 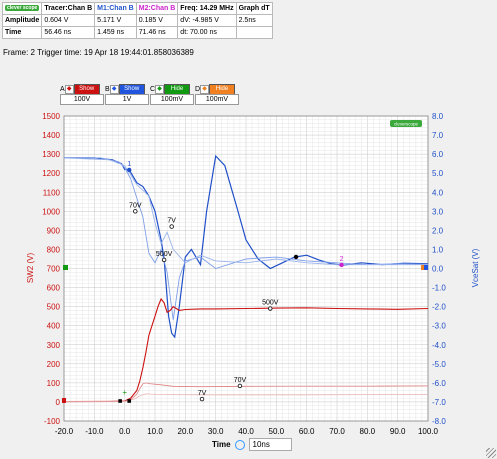 I want to click on x-tick-label: 80.0, so click(x=368, y=431).